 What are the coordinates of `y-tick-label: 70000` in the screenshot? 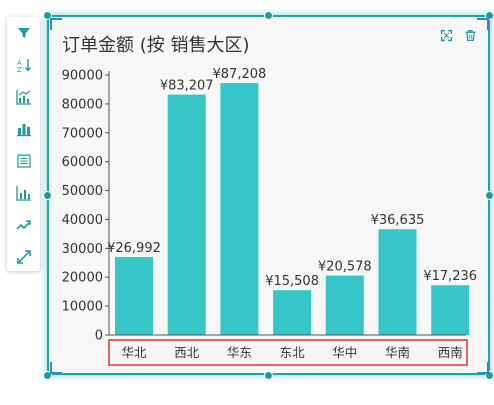 It's located at (82, 133).